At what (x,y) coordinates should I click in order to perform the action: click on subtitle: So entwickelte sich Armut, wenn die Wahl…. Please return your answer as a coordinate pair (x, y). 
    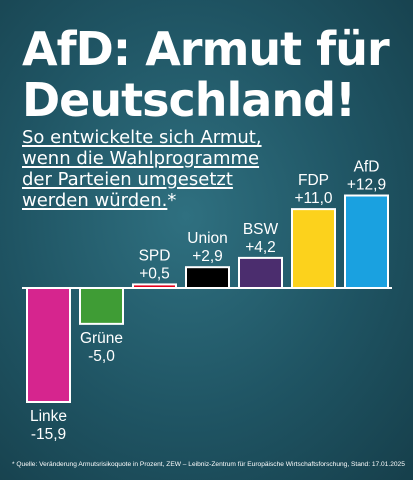
    Looking at the image, I should click on (172, 169).